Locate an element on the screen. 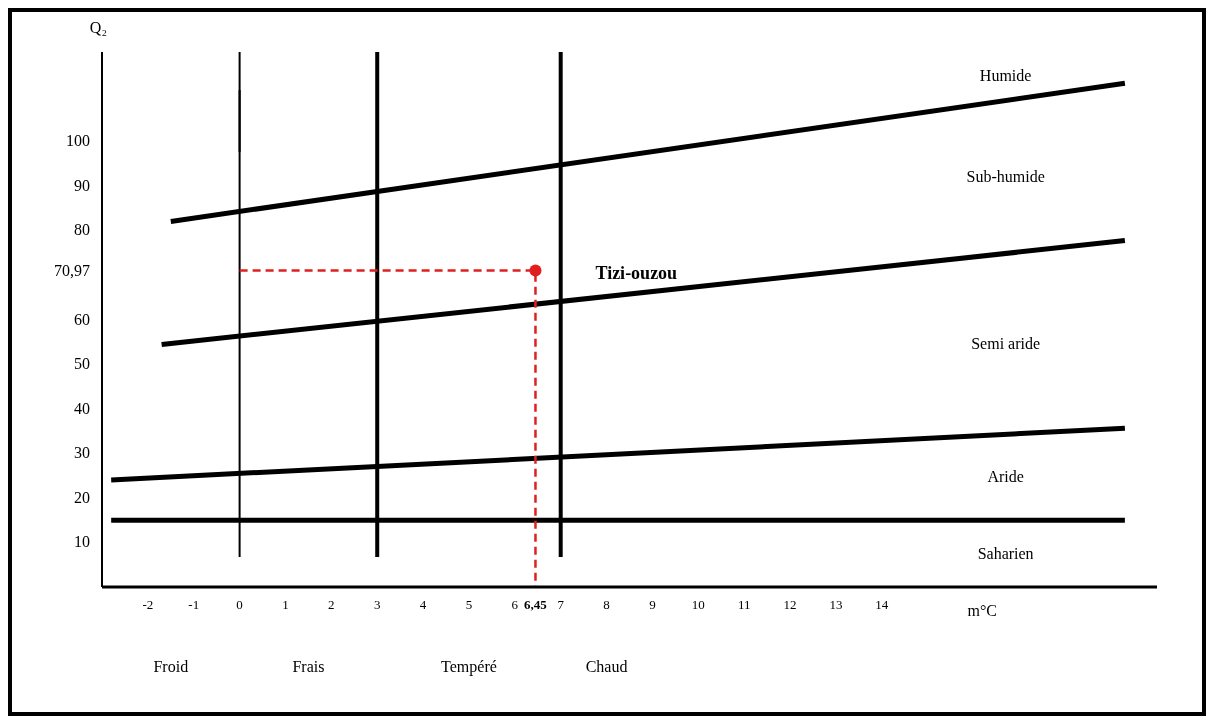 The width and height of the screenshot is (1215, 725). annotation: Saharien is located at coordinates (1005, 553).